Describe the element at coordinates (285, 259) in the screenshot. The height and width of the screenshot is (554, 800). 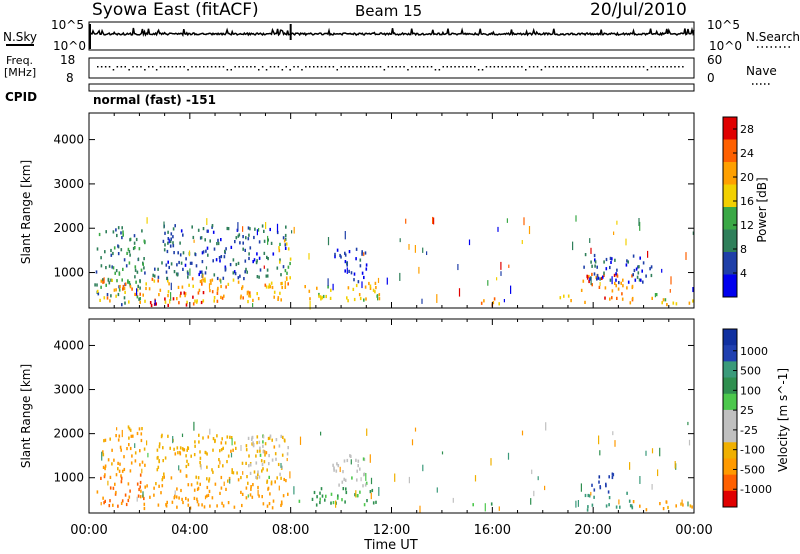
I see `echo-region` at that location.